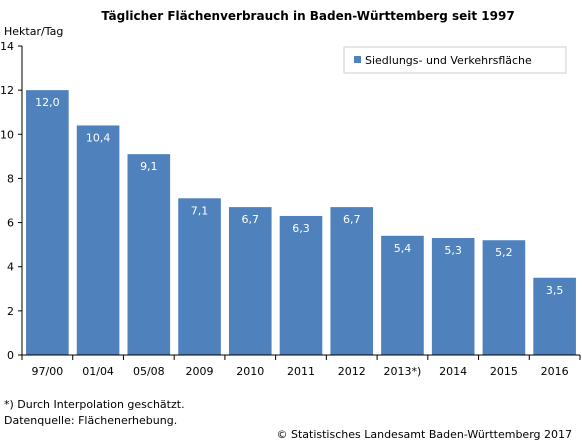 The image size is (582, 442). I want to click on y-axis-label: Hektar/Tag, so click(33, 31).